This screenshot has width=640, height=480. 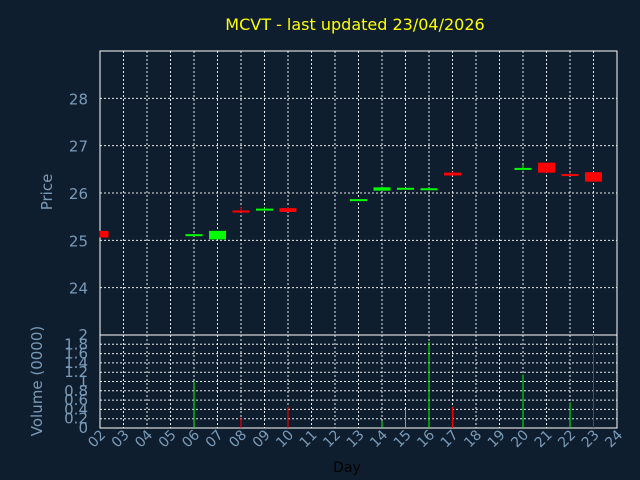 What do you see at coordinates (354, 24) in the screenshot?
I see `chart-title: MCVT - last updated 23/04/2026` at bounding box center [354, 24].